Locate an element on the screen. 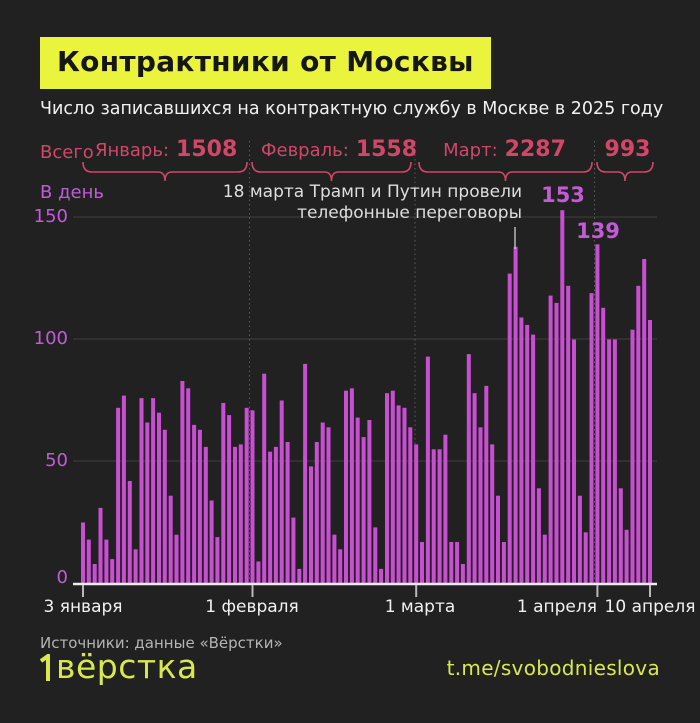  peak-value-label-139: 139 is located at coordinates (598, 231).